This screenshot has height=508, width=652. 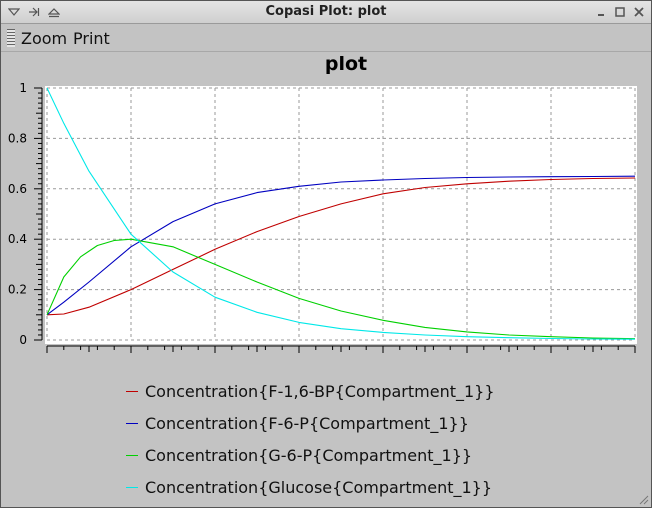 What do you see at coordinates (346, 64) in the screenshot?
I see `chart-title: plot` at bounding box center [346, 64].